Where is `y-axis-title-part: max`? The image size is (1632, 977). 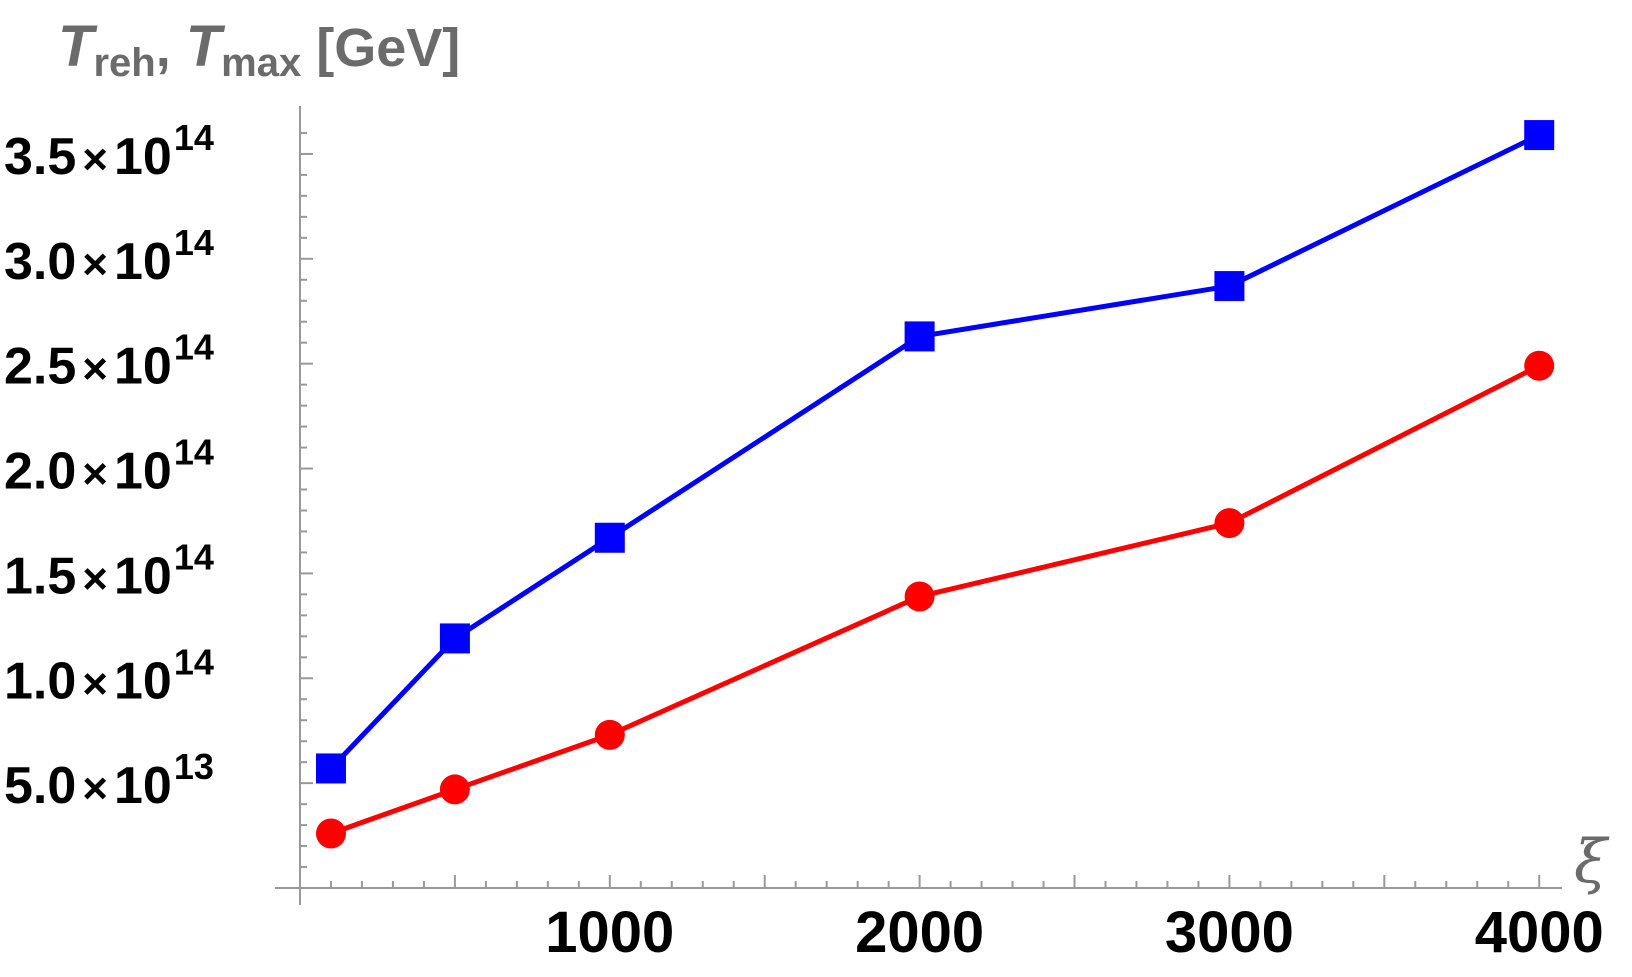
y-axis-title-part: max is located at coordinates (261, 63).